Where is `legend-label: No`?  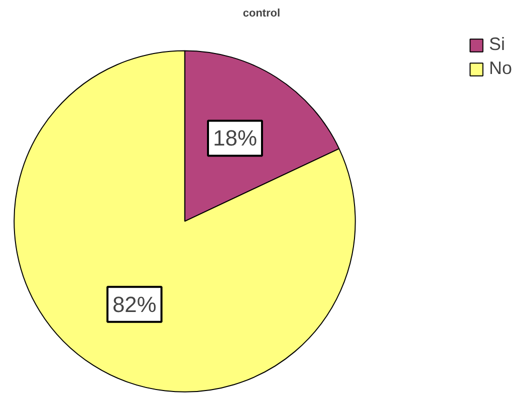 legend-label: No is located at coordinates (500, 68).